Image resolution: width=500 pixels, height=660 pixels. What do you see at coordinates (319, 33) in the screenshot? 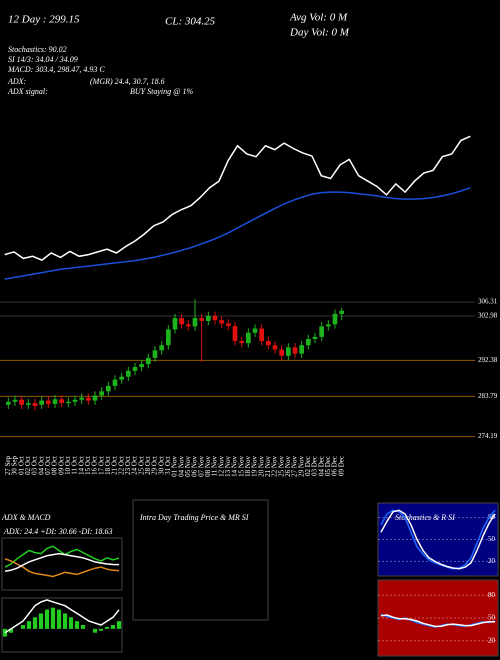
I see `day-volume: Day Vol: 0 M` at bounding box center [319, 33].